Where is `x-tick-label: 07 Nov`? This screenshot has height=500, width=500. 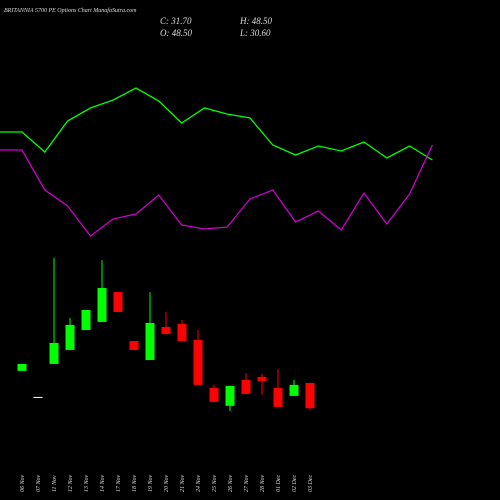
x-tick-label: 07 Nov is located at coordinates (39, 483).